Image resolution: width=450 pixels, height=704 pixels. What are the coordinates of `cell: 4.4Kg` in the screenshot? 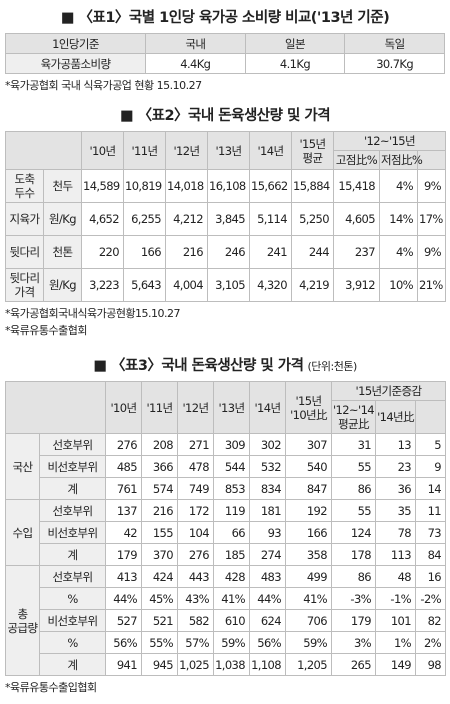 It's located at (195, 63).